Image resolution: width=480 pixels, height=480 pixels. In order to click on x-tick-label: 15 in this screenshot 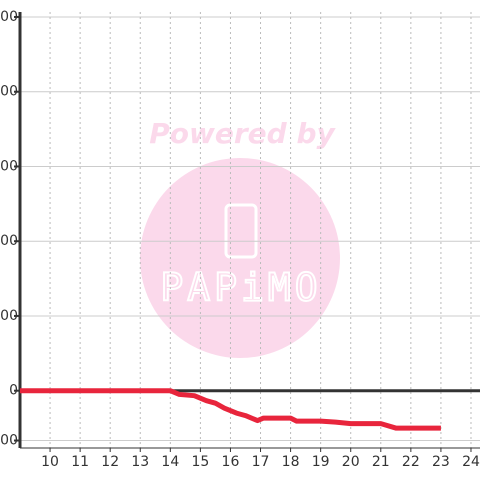, I will do `click(200, 462)`.